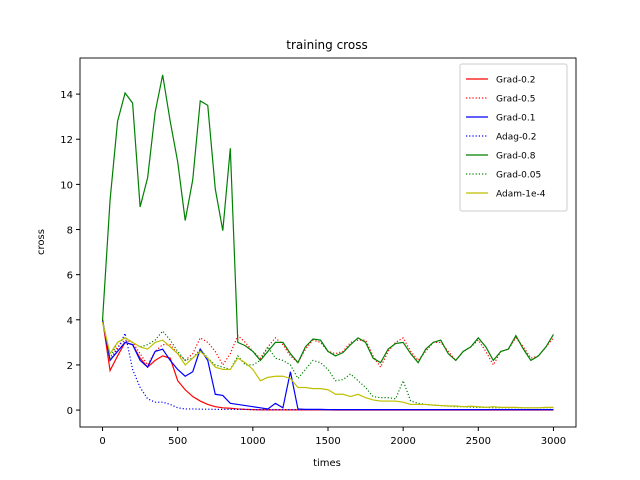  I want to click on y-tick-label: 2, so click(70, 366).